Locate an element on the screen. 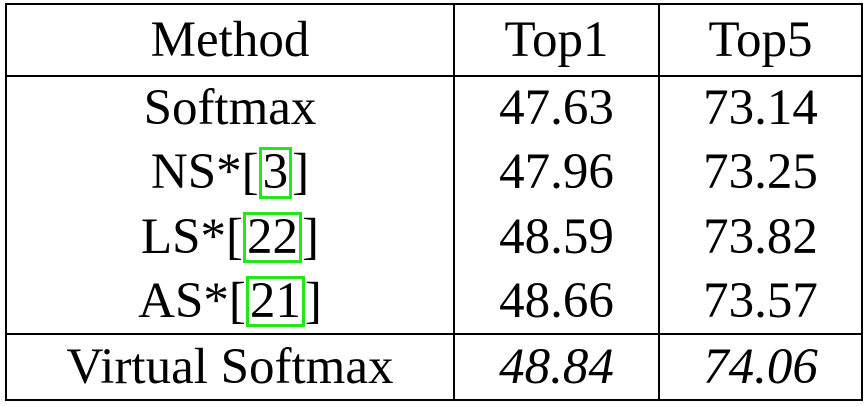 This screenshot has width=866, height=406. top5-cell: 73.82 is located at coordinates (760, 237).